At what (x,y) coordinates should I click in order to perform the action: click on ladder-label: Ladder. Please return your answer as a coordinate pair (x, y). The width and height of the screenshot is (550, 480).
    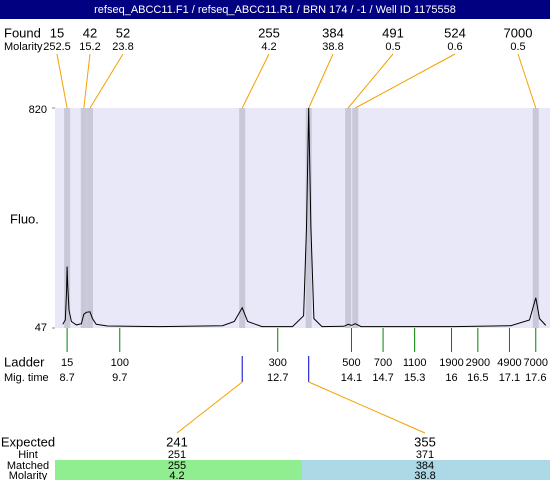
    Looking at the image, I should click on (24, 361).